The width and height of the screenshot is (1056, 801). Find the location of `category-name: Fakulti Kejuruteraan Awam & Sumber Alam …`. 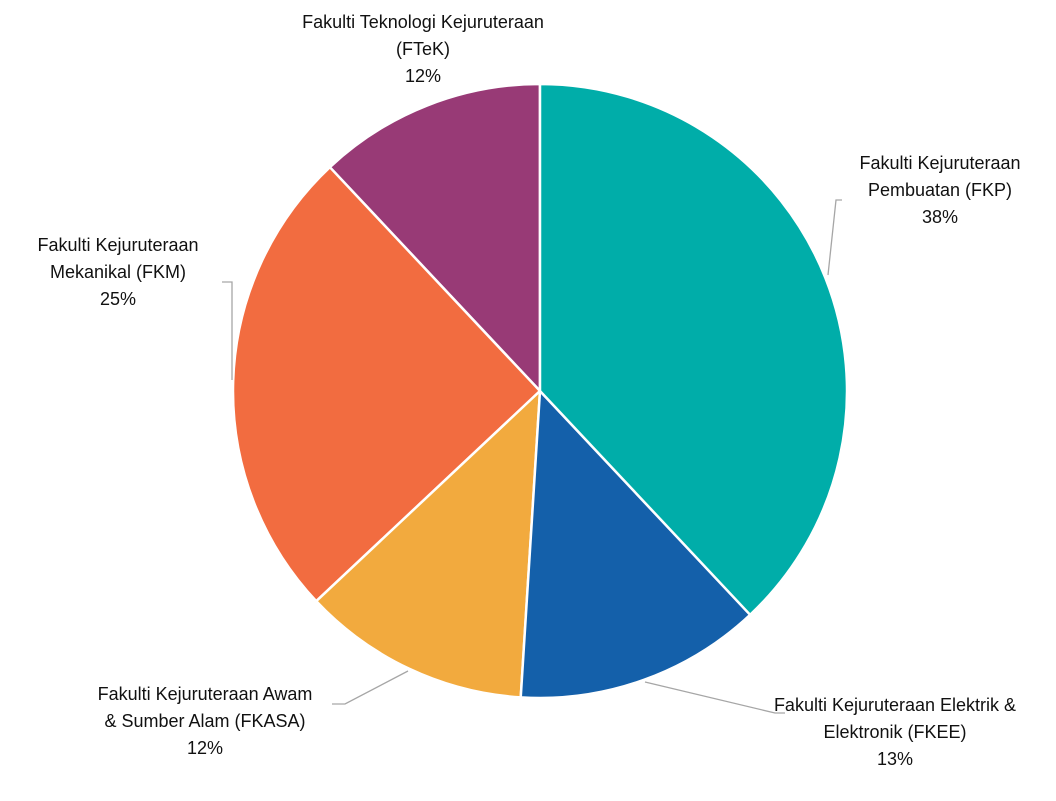

category-name: Fakulti Kejuruteraan Awam & Sumber Alam … is located at coordinates (205, 707).